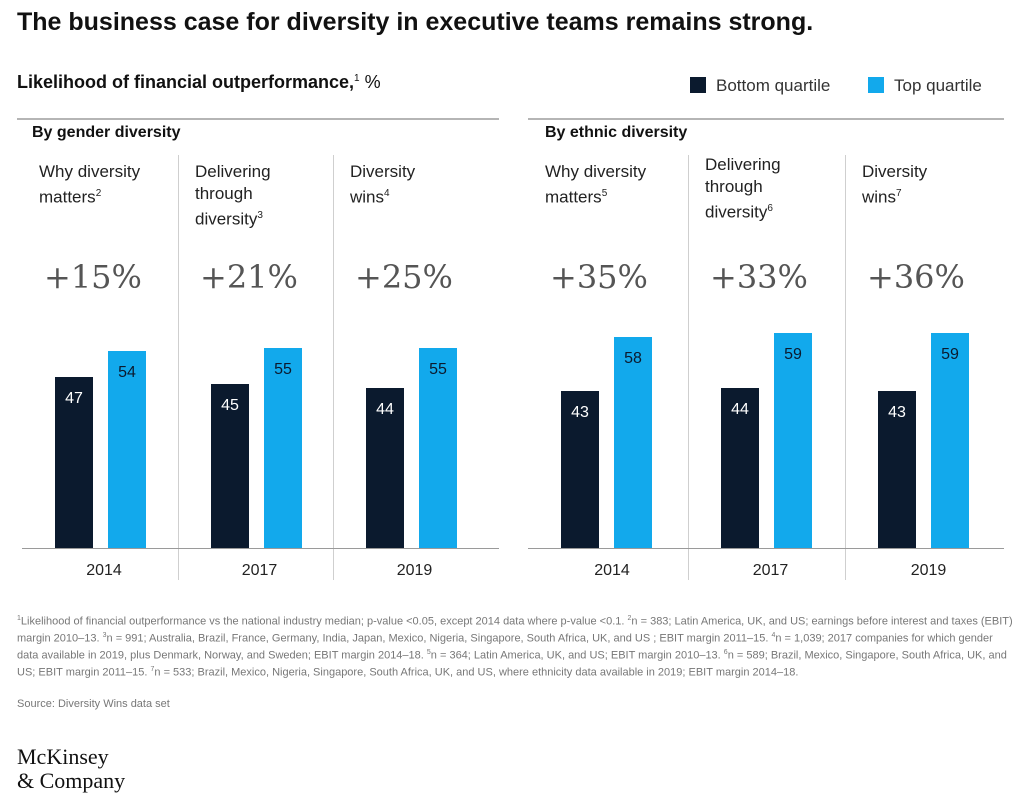 This screenshot has width=1024, height=805. What do you see at coordinates (372, 82) in the screenshot?
I see `subtitle-unit: %` at bounding box center [372, 82].